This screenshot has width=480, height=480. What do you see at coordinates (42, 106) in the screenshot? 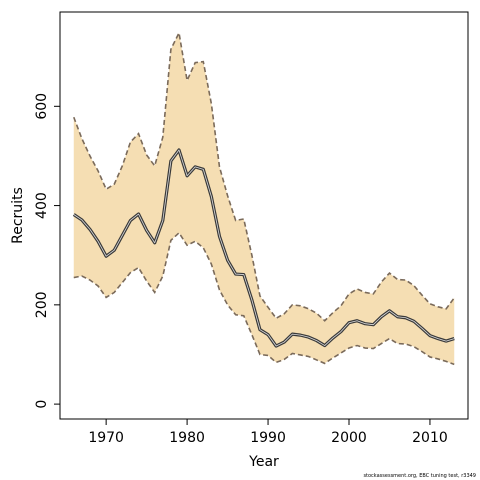
I see `y-tick-label: 600` at bounding box center [42, 106].